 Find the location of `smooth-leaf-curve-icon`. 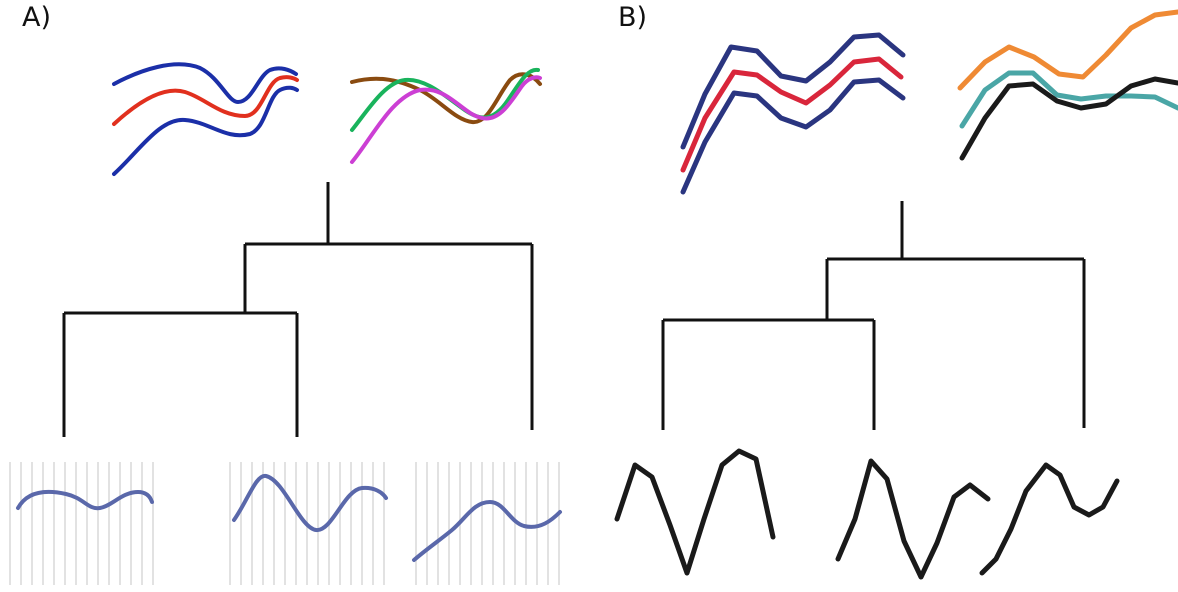

smooth-leaf-curve-icon is located at coordinates (285, 523).